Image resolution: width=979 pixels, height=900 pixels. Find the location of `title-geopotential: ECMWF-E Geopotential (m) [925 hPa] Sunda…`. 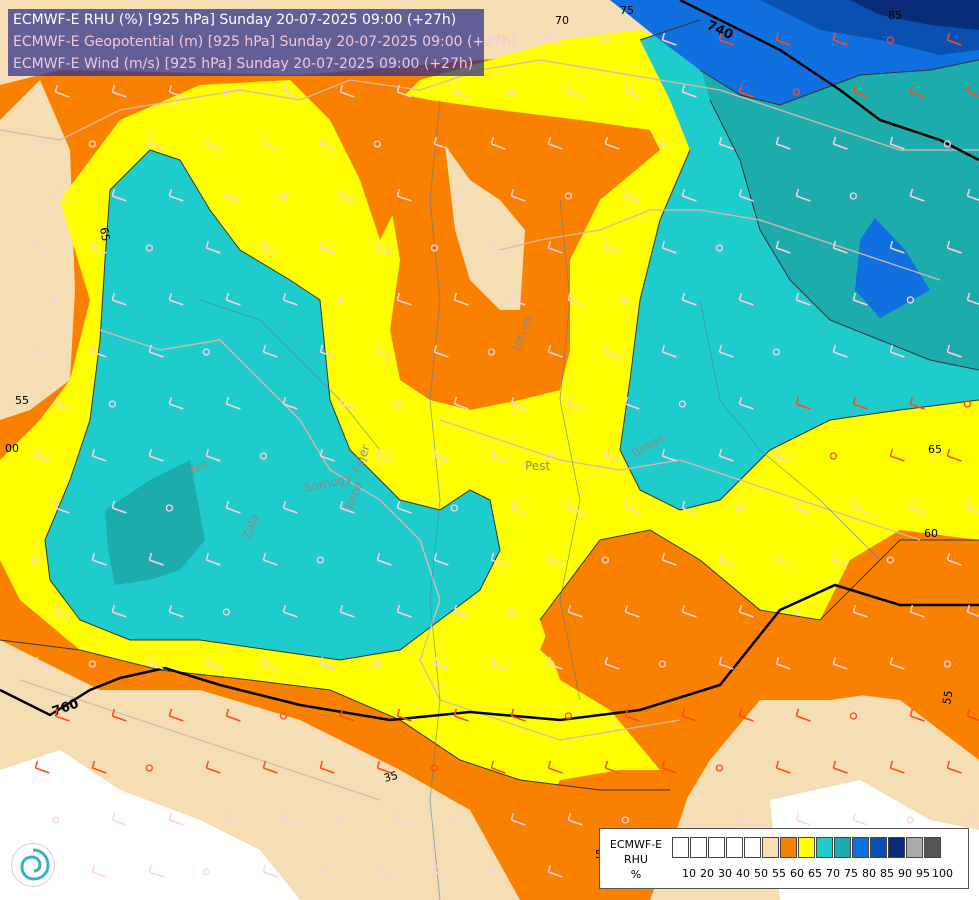

title-geopotential: ECMWF-E Geopotential (m) [925 hPa] Sunda… is located at coordinates (265, 42).